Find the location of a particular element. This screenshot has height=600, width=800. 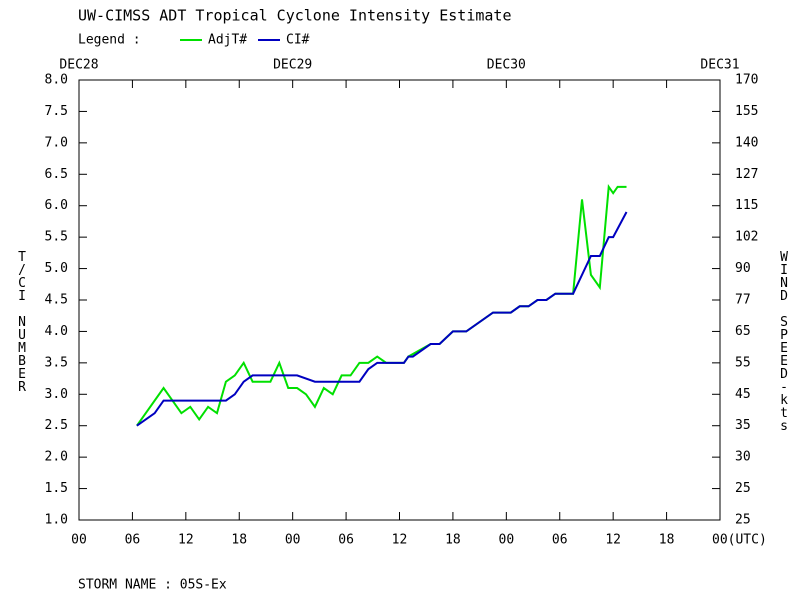

y-tick-label: 6.5 is located at coordinates (56, 174).